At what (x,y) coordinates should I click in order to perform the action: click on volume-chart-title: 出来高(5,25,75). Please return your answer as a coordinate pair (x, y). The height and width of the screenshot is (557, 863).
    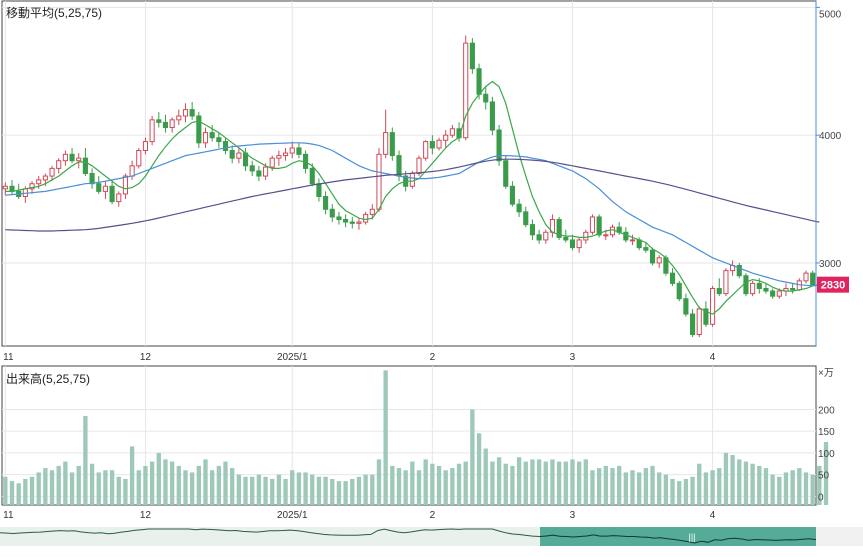
    Looking at the image, I should click on (48, 378).